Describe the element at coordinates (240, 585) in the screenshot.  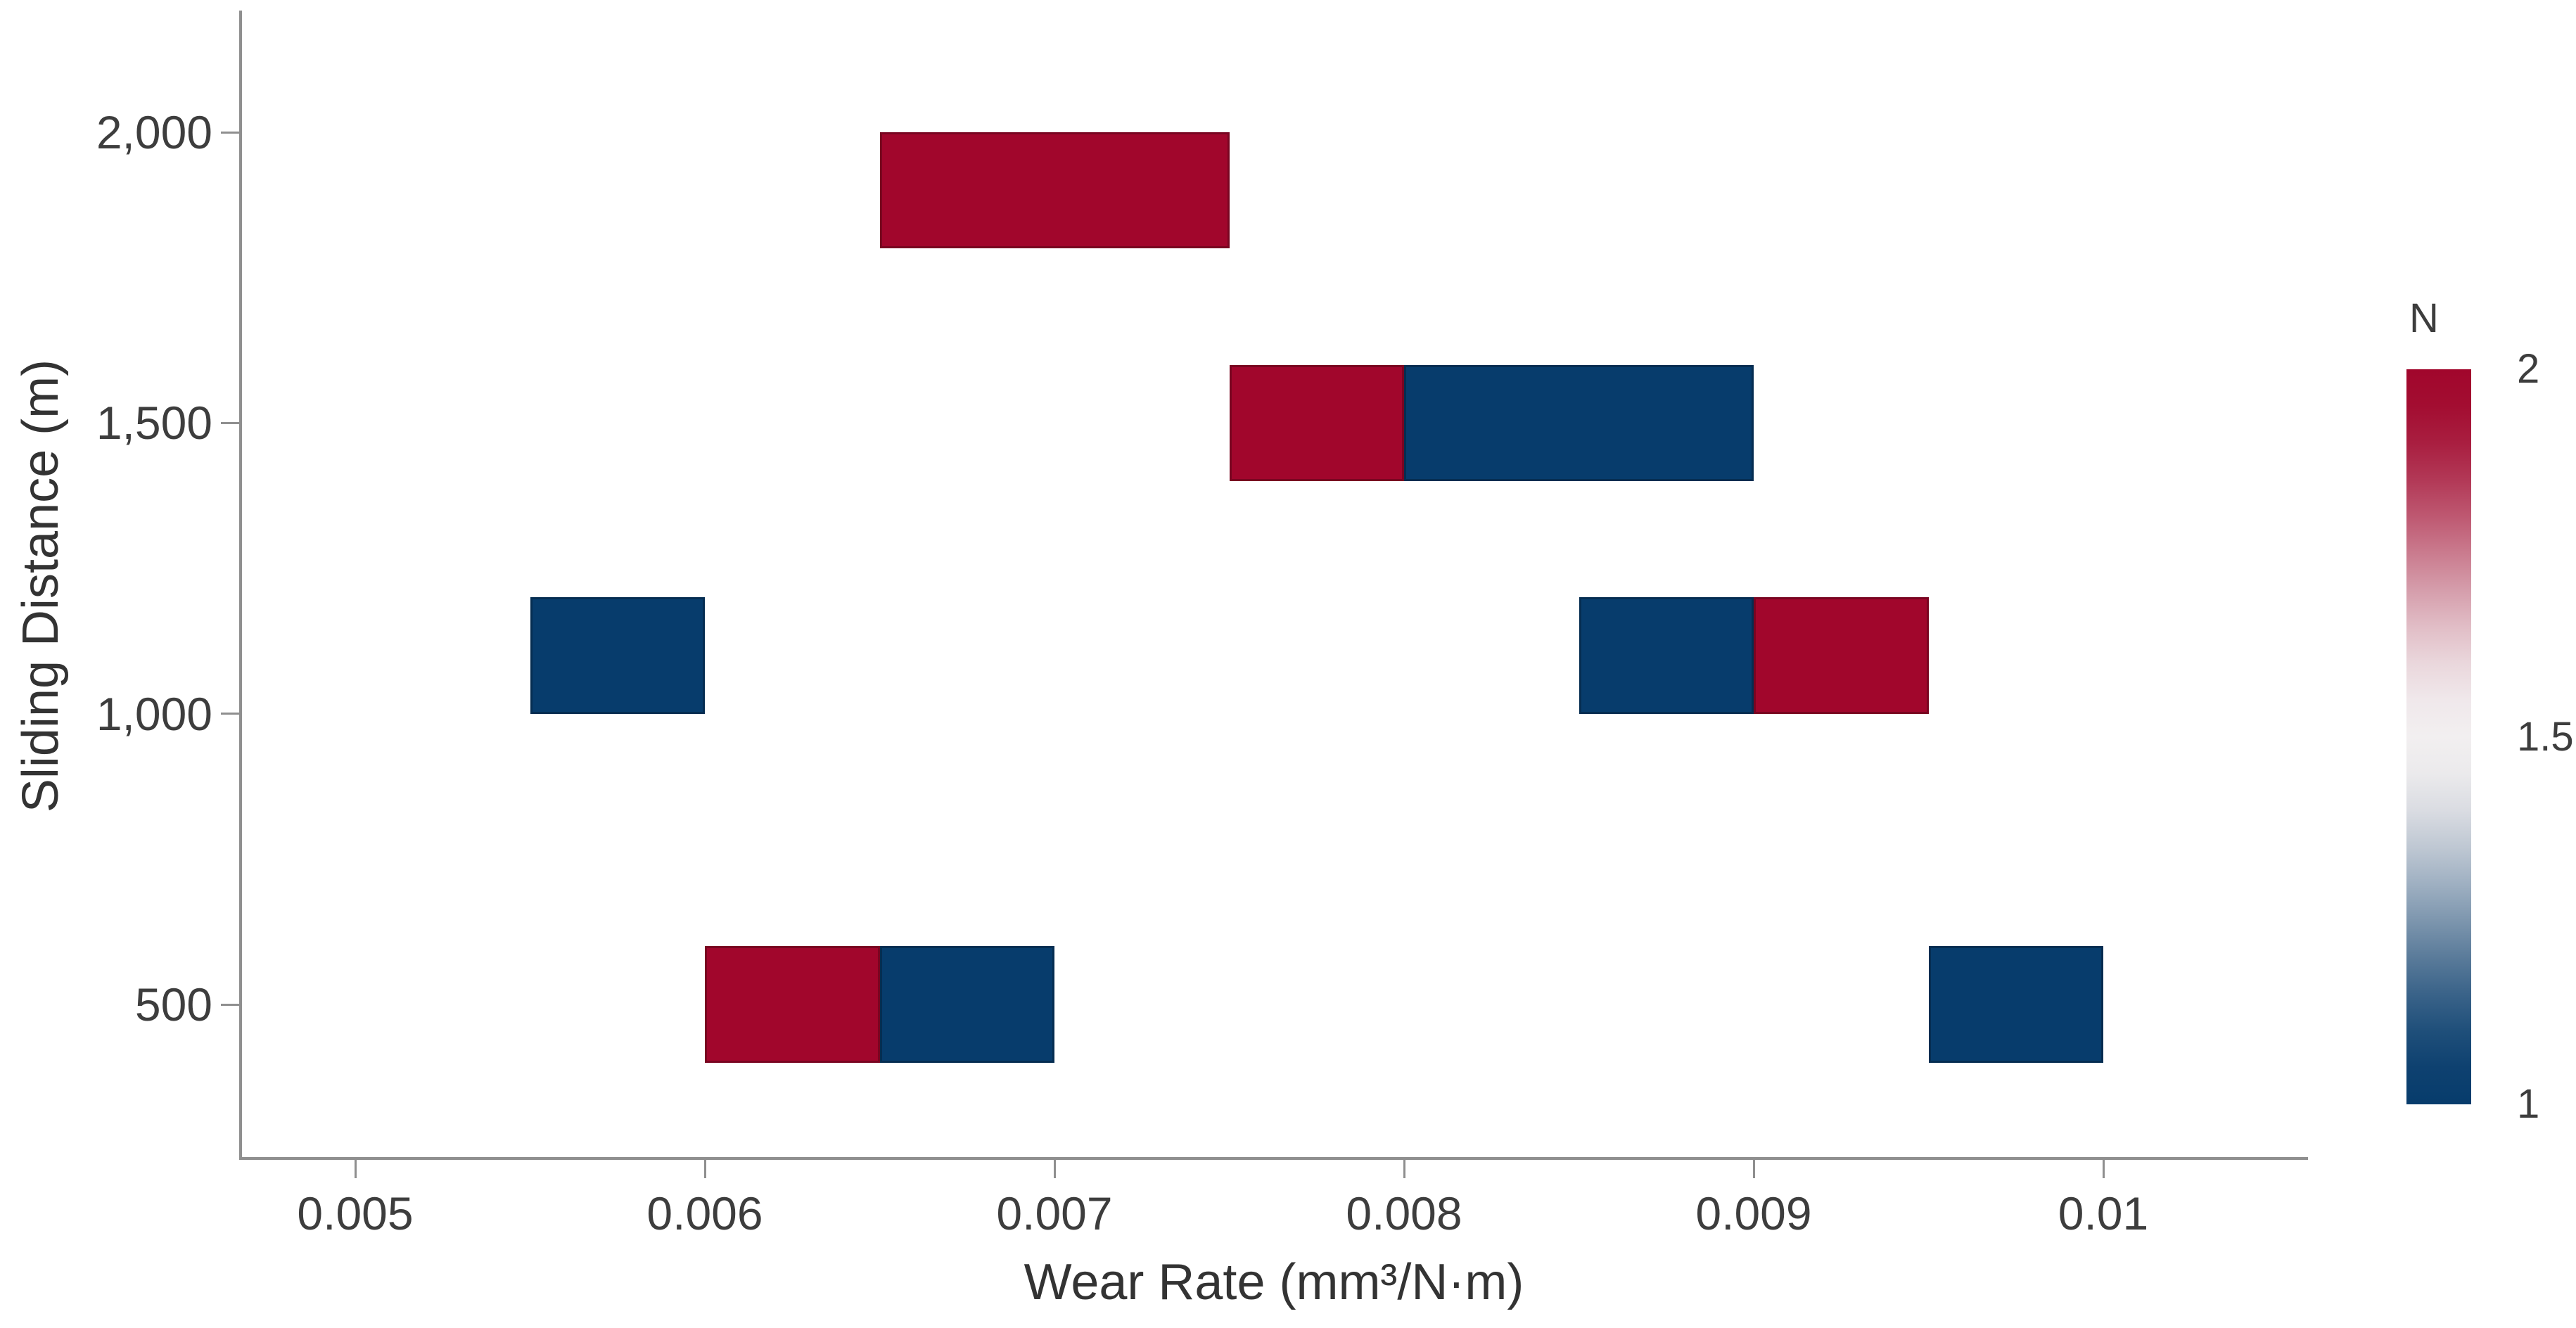
I see `y-axis-line` at that location.